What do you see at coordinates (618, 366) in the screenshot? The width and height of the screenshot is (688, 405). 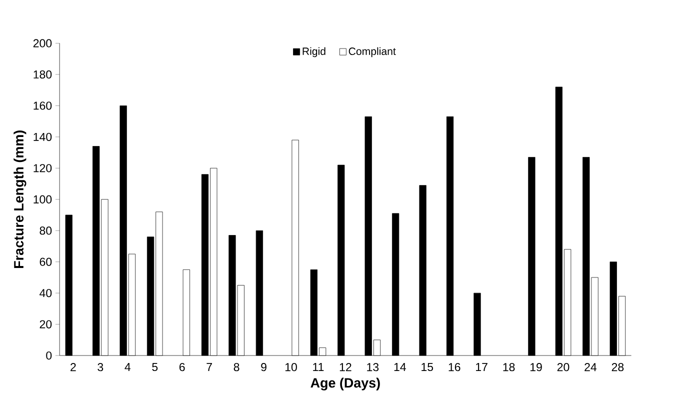 I see `x-tick-label: 28` at bounding box center [618, 366].